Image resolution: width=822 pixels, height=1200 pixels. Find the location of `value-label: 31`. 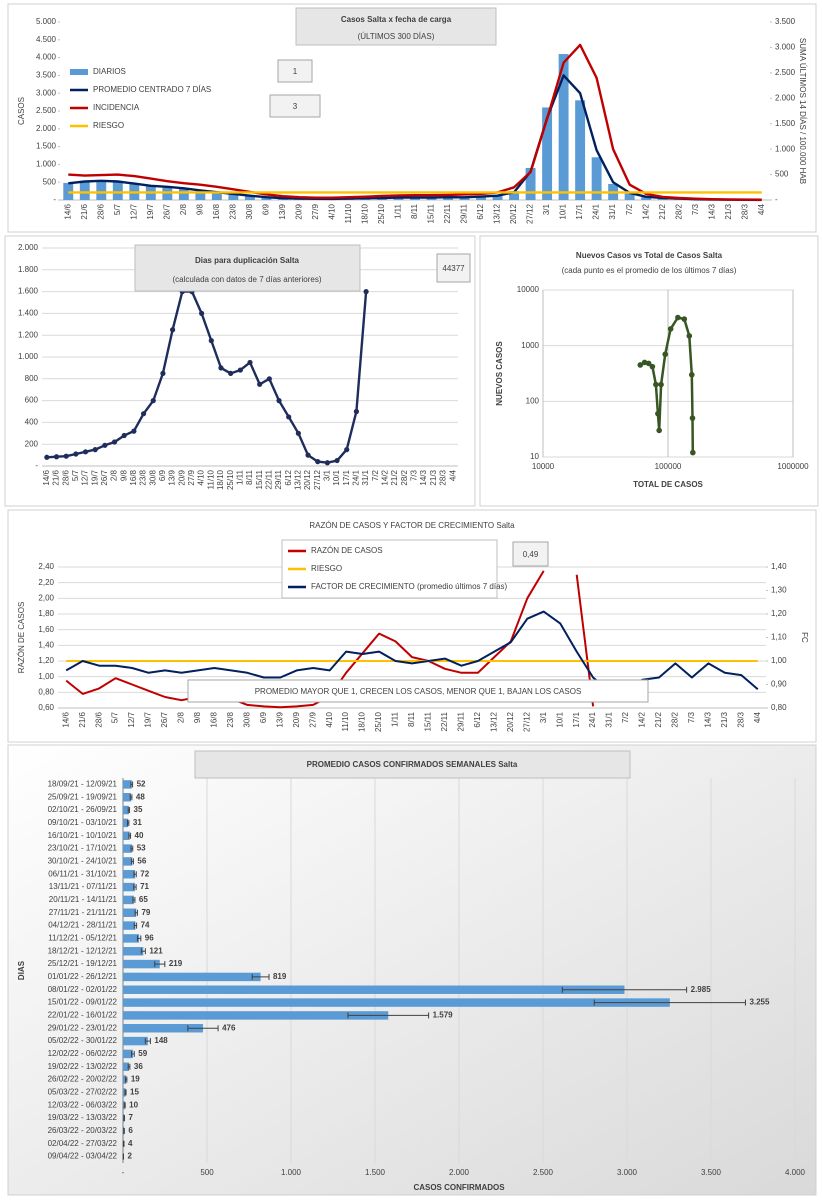

value-label: 31 is located at coordinates (137, 822).